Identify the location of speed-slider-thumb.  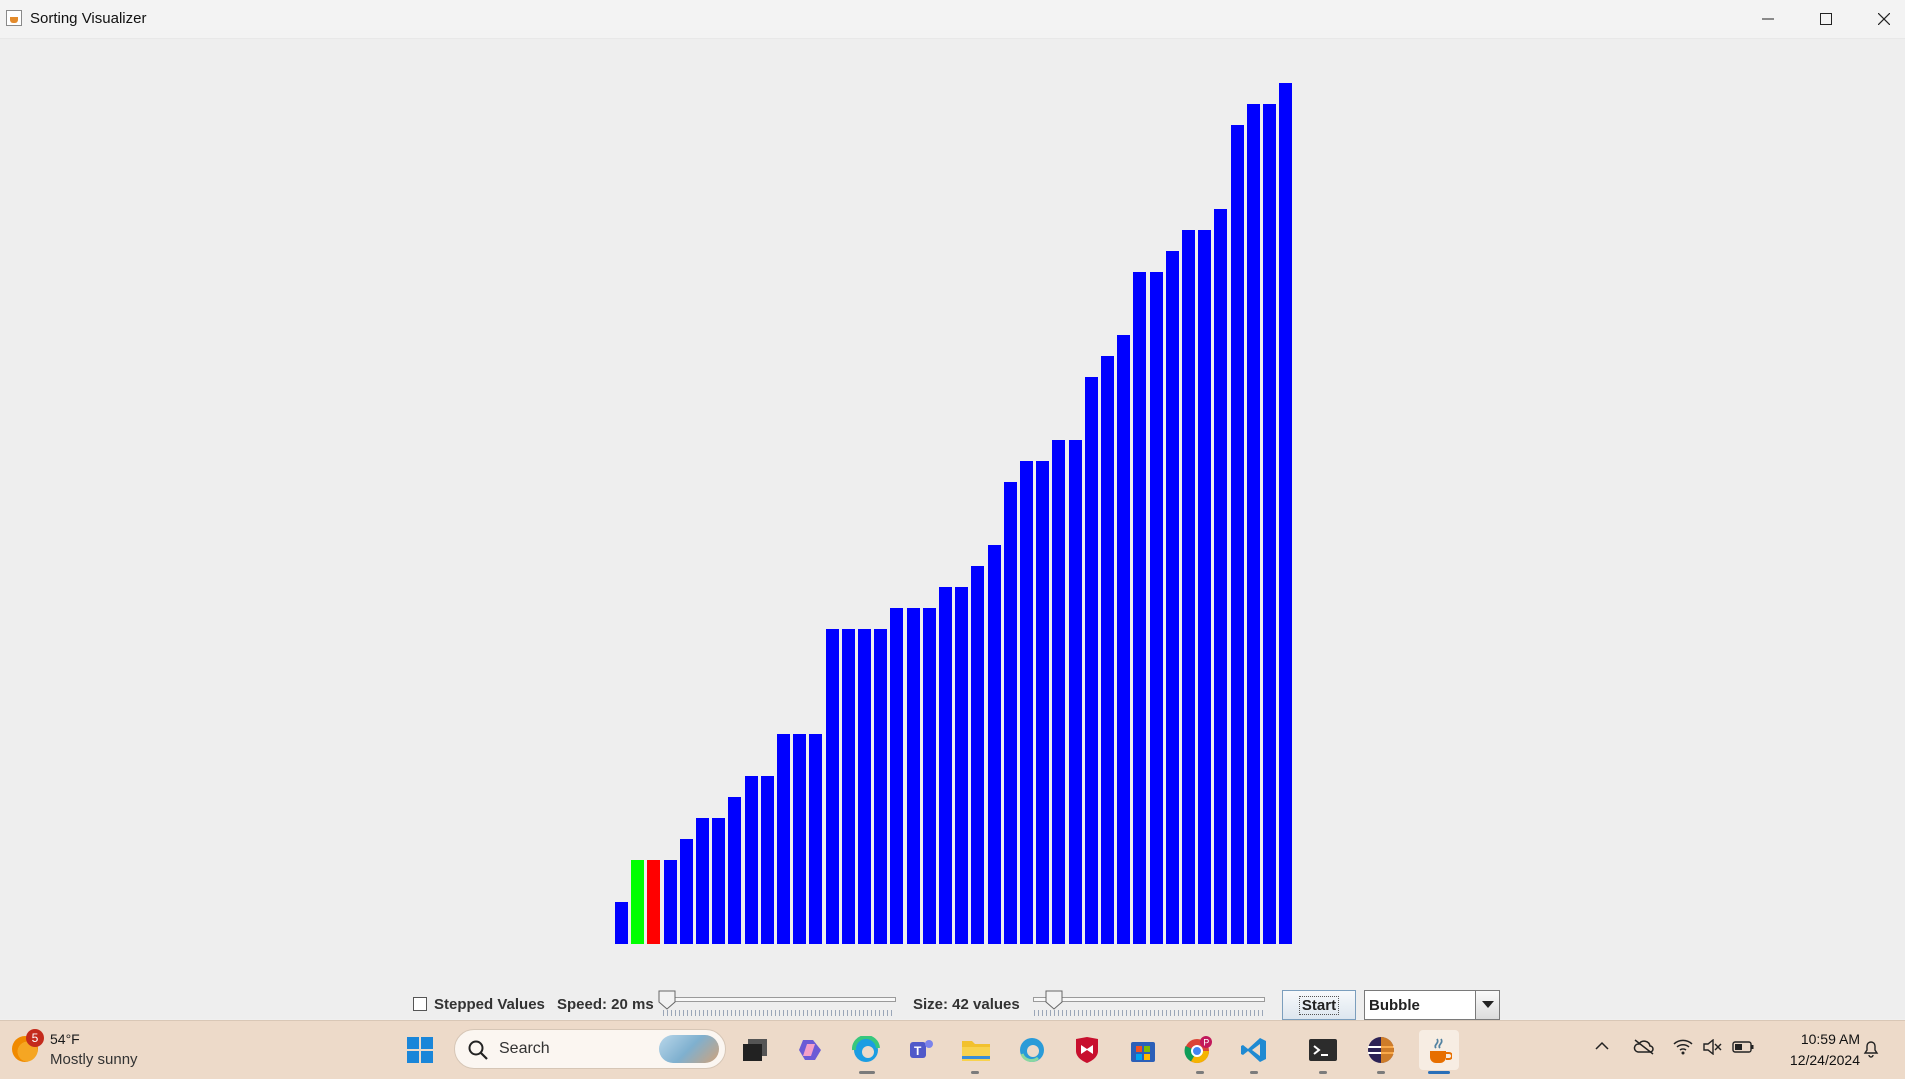
(667, 1000).